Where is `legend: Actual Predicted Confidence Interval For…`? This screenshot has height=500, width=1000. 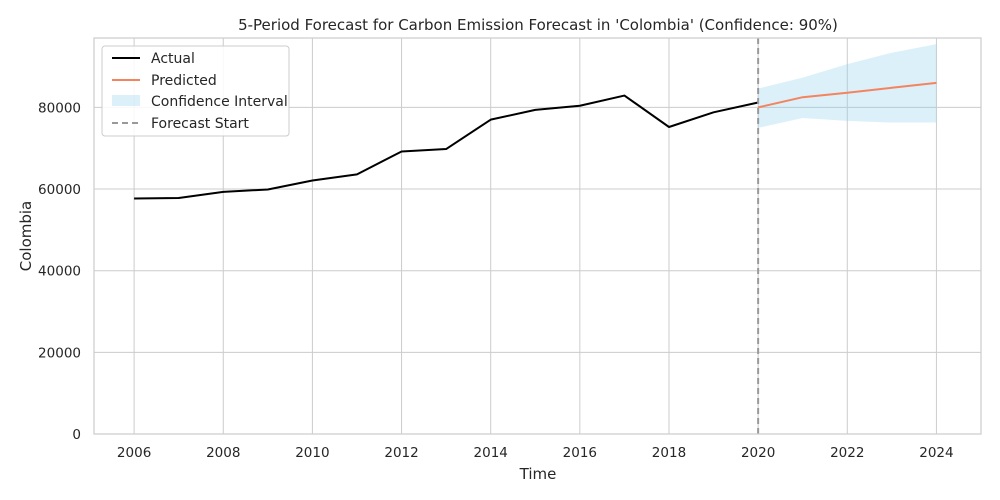
legend: Actual Predicted Confidence Interval For… is located at coordinates (195, 91).